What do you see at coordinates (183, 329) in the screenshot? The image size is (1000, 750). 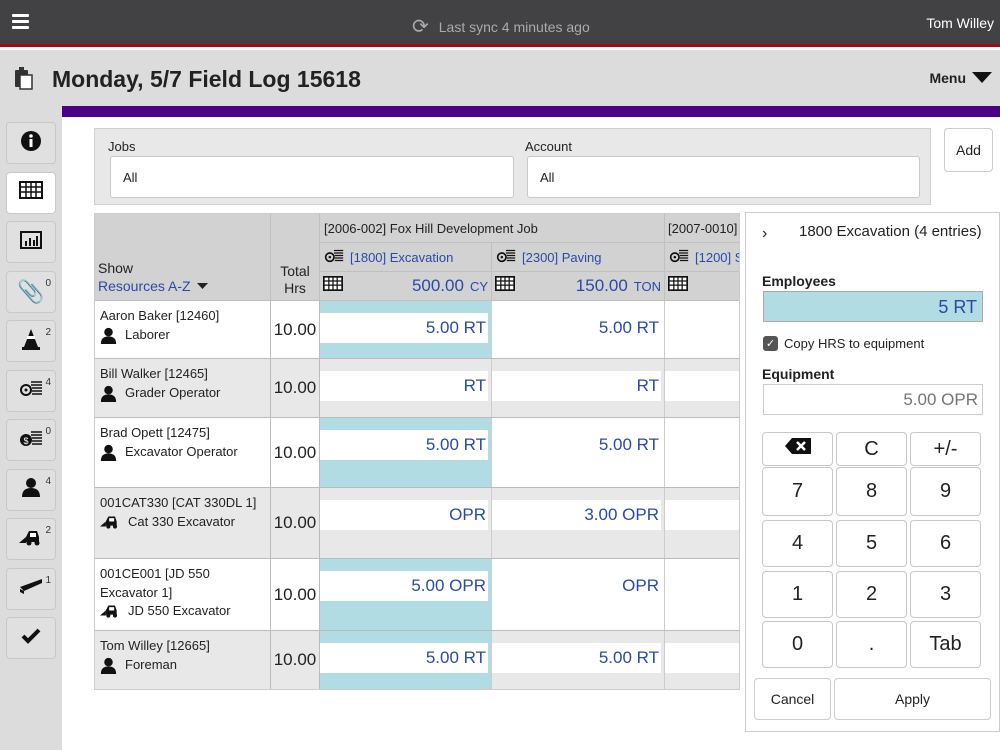 I see `resource-cell: Aaron Baker [12460] Laborer` at bounding box center [183, 329].